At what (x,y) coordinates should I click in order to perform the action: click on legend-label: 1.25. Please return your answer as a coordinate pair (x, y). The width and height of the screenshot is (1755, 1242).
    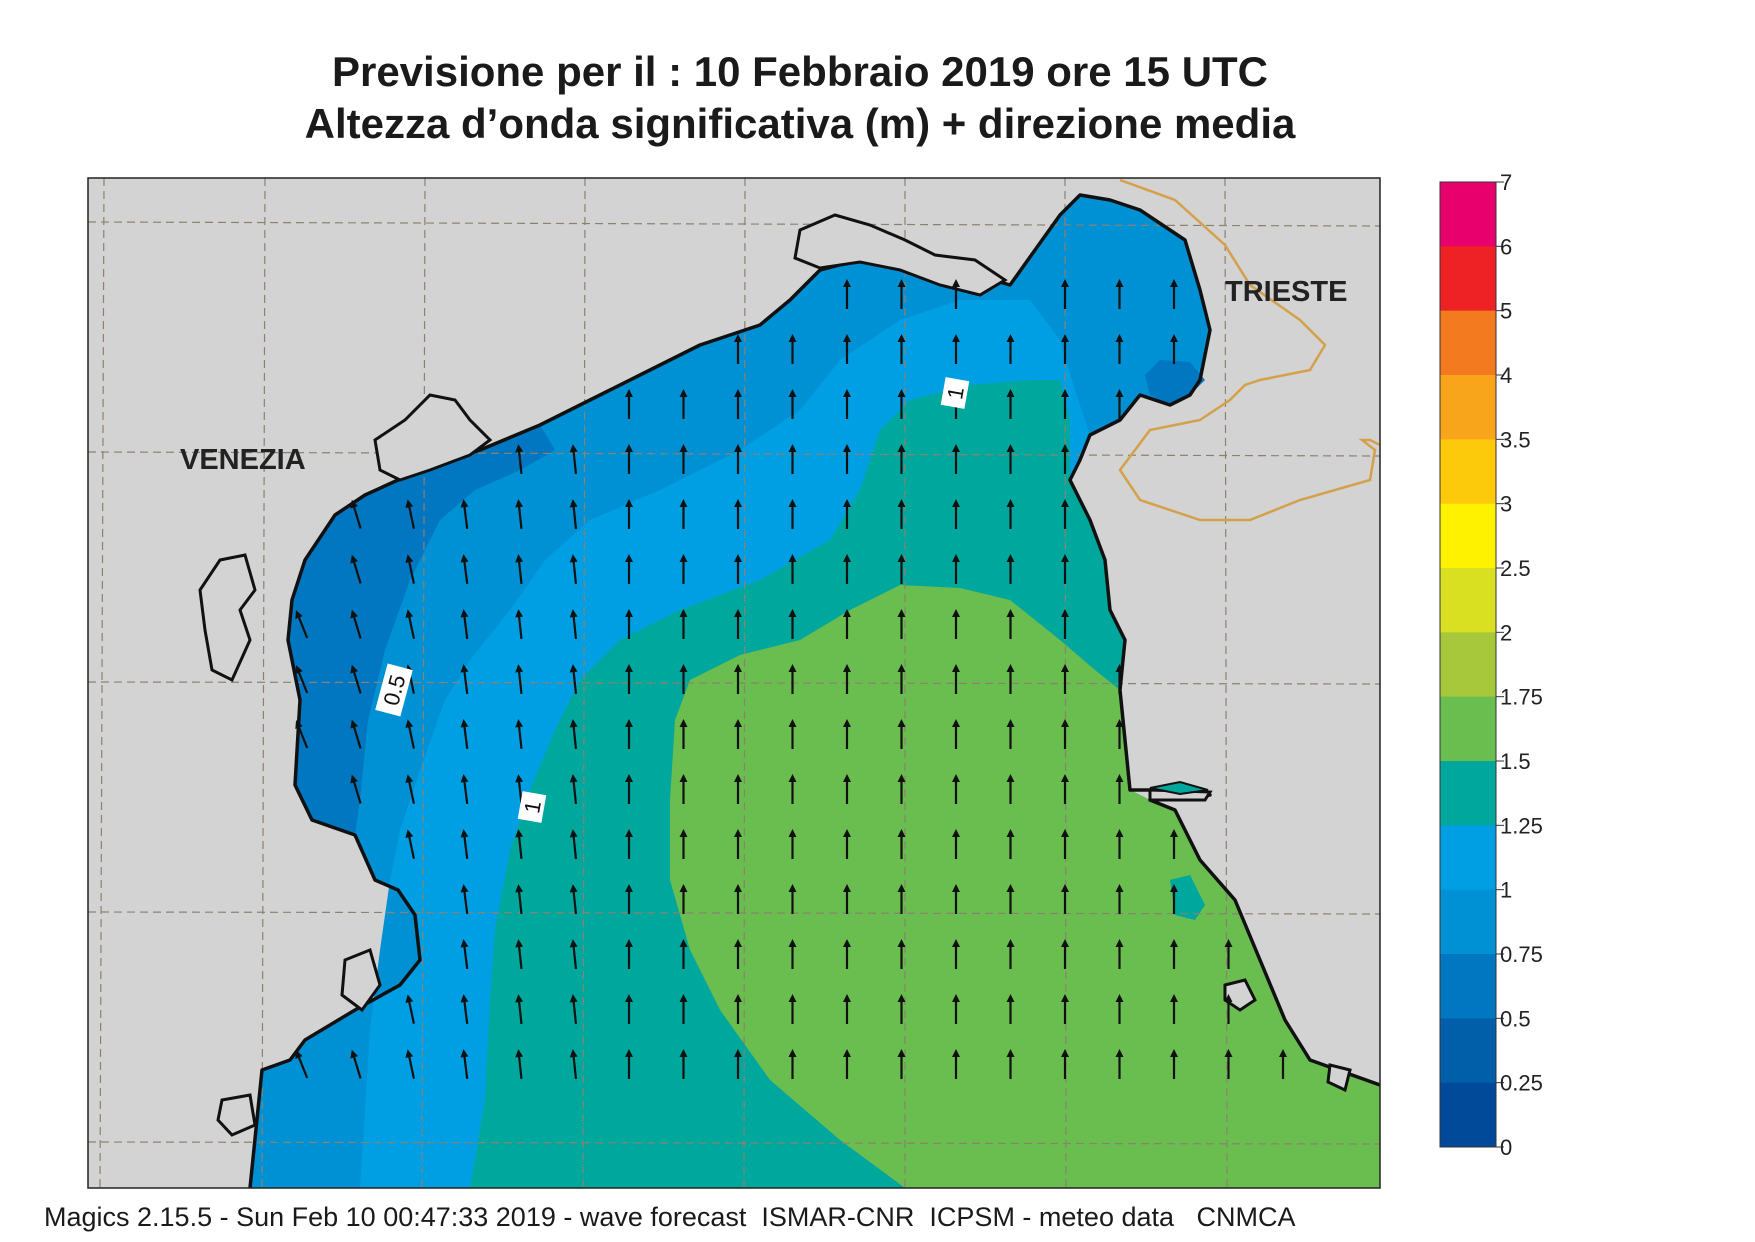
    Looking at the image, I should click on (1521, 825).